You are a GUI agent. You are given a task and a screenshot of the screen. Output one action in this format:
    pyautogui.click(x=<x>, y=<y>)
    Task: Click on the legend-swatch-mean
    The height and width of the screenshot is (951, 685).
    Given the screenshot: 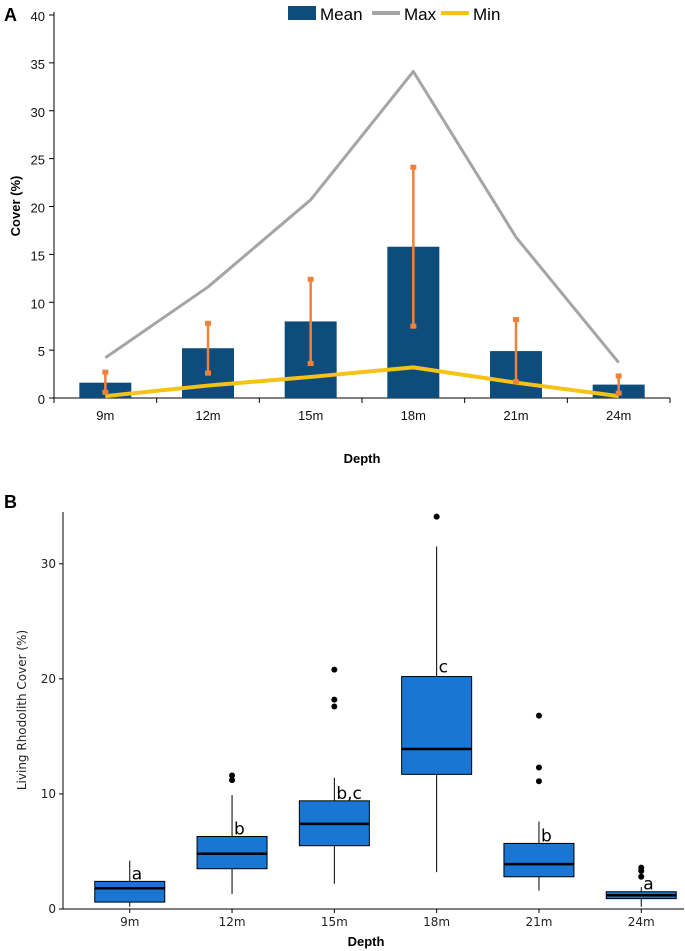 What is the action you would take?
    pyautogui.click(x=302, y=13)
    